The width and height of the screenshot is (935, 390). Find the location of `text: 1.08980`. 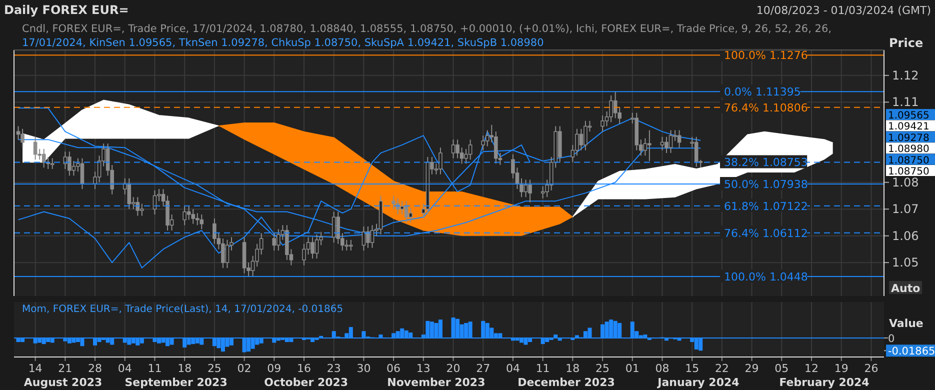

text: 1.08980 is located at coordinates (909, 150).